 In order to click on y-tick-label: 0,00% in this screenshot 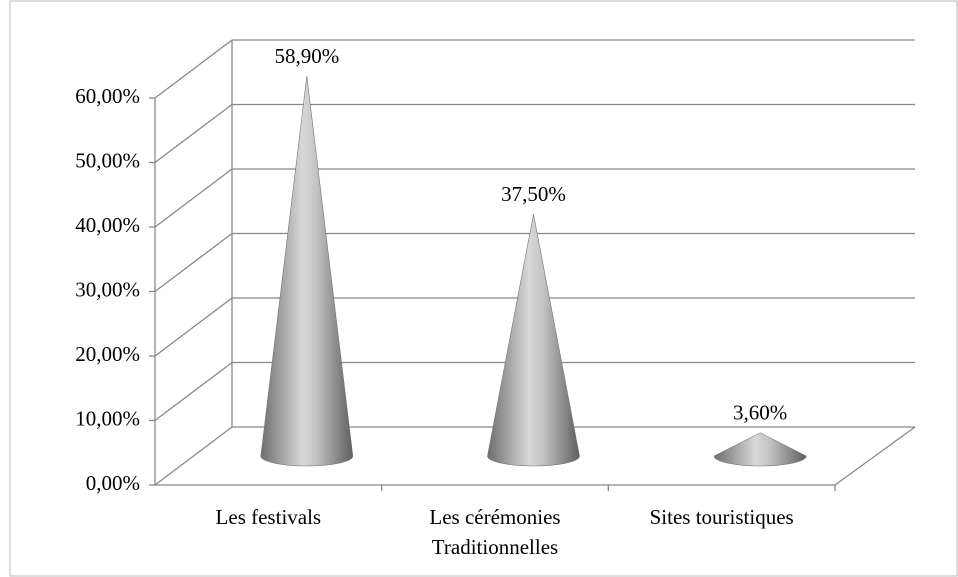, I will do `click(113, 483)`.